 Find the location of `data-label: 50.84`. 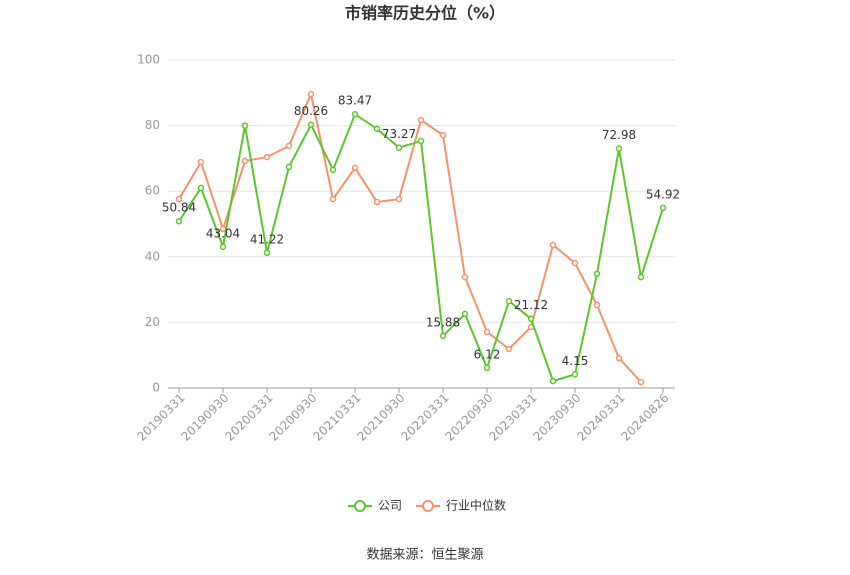

data-label: 50.84 is located at coordinates (179, 208).